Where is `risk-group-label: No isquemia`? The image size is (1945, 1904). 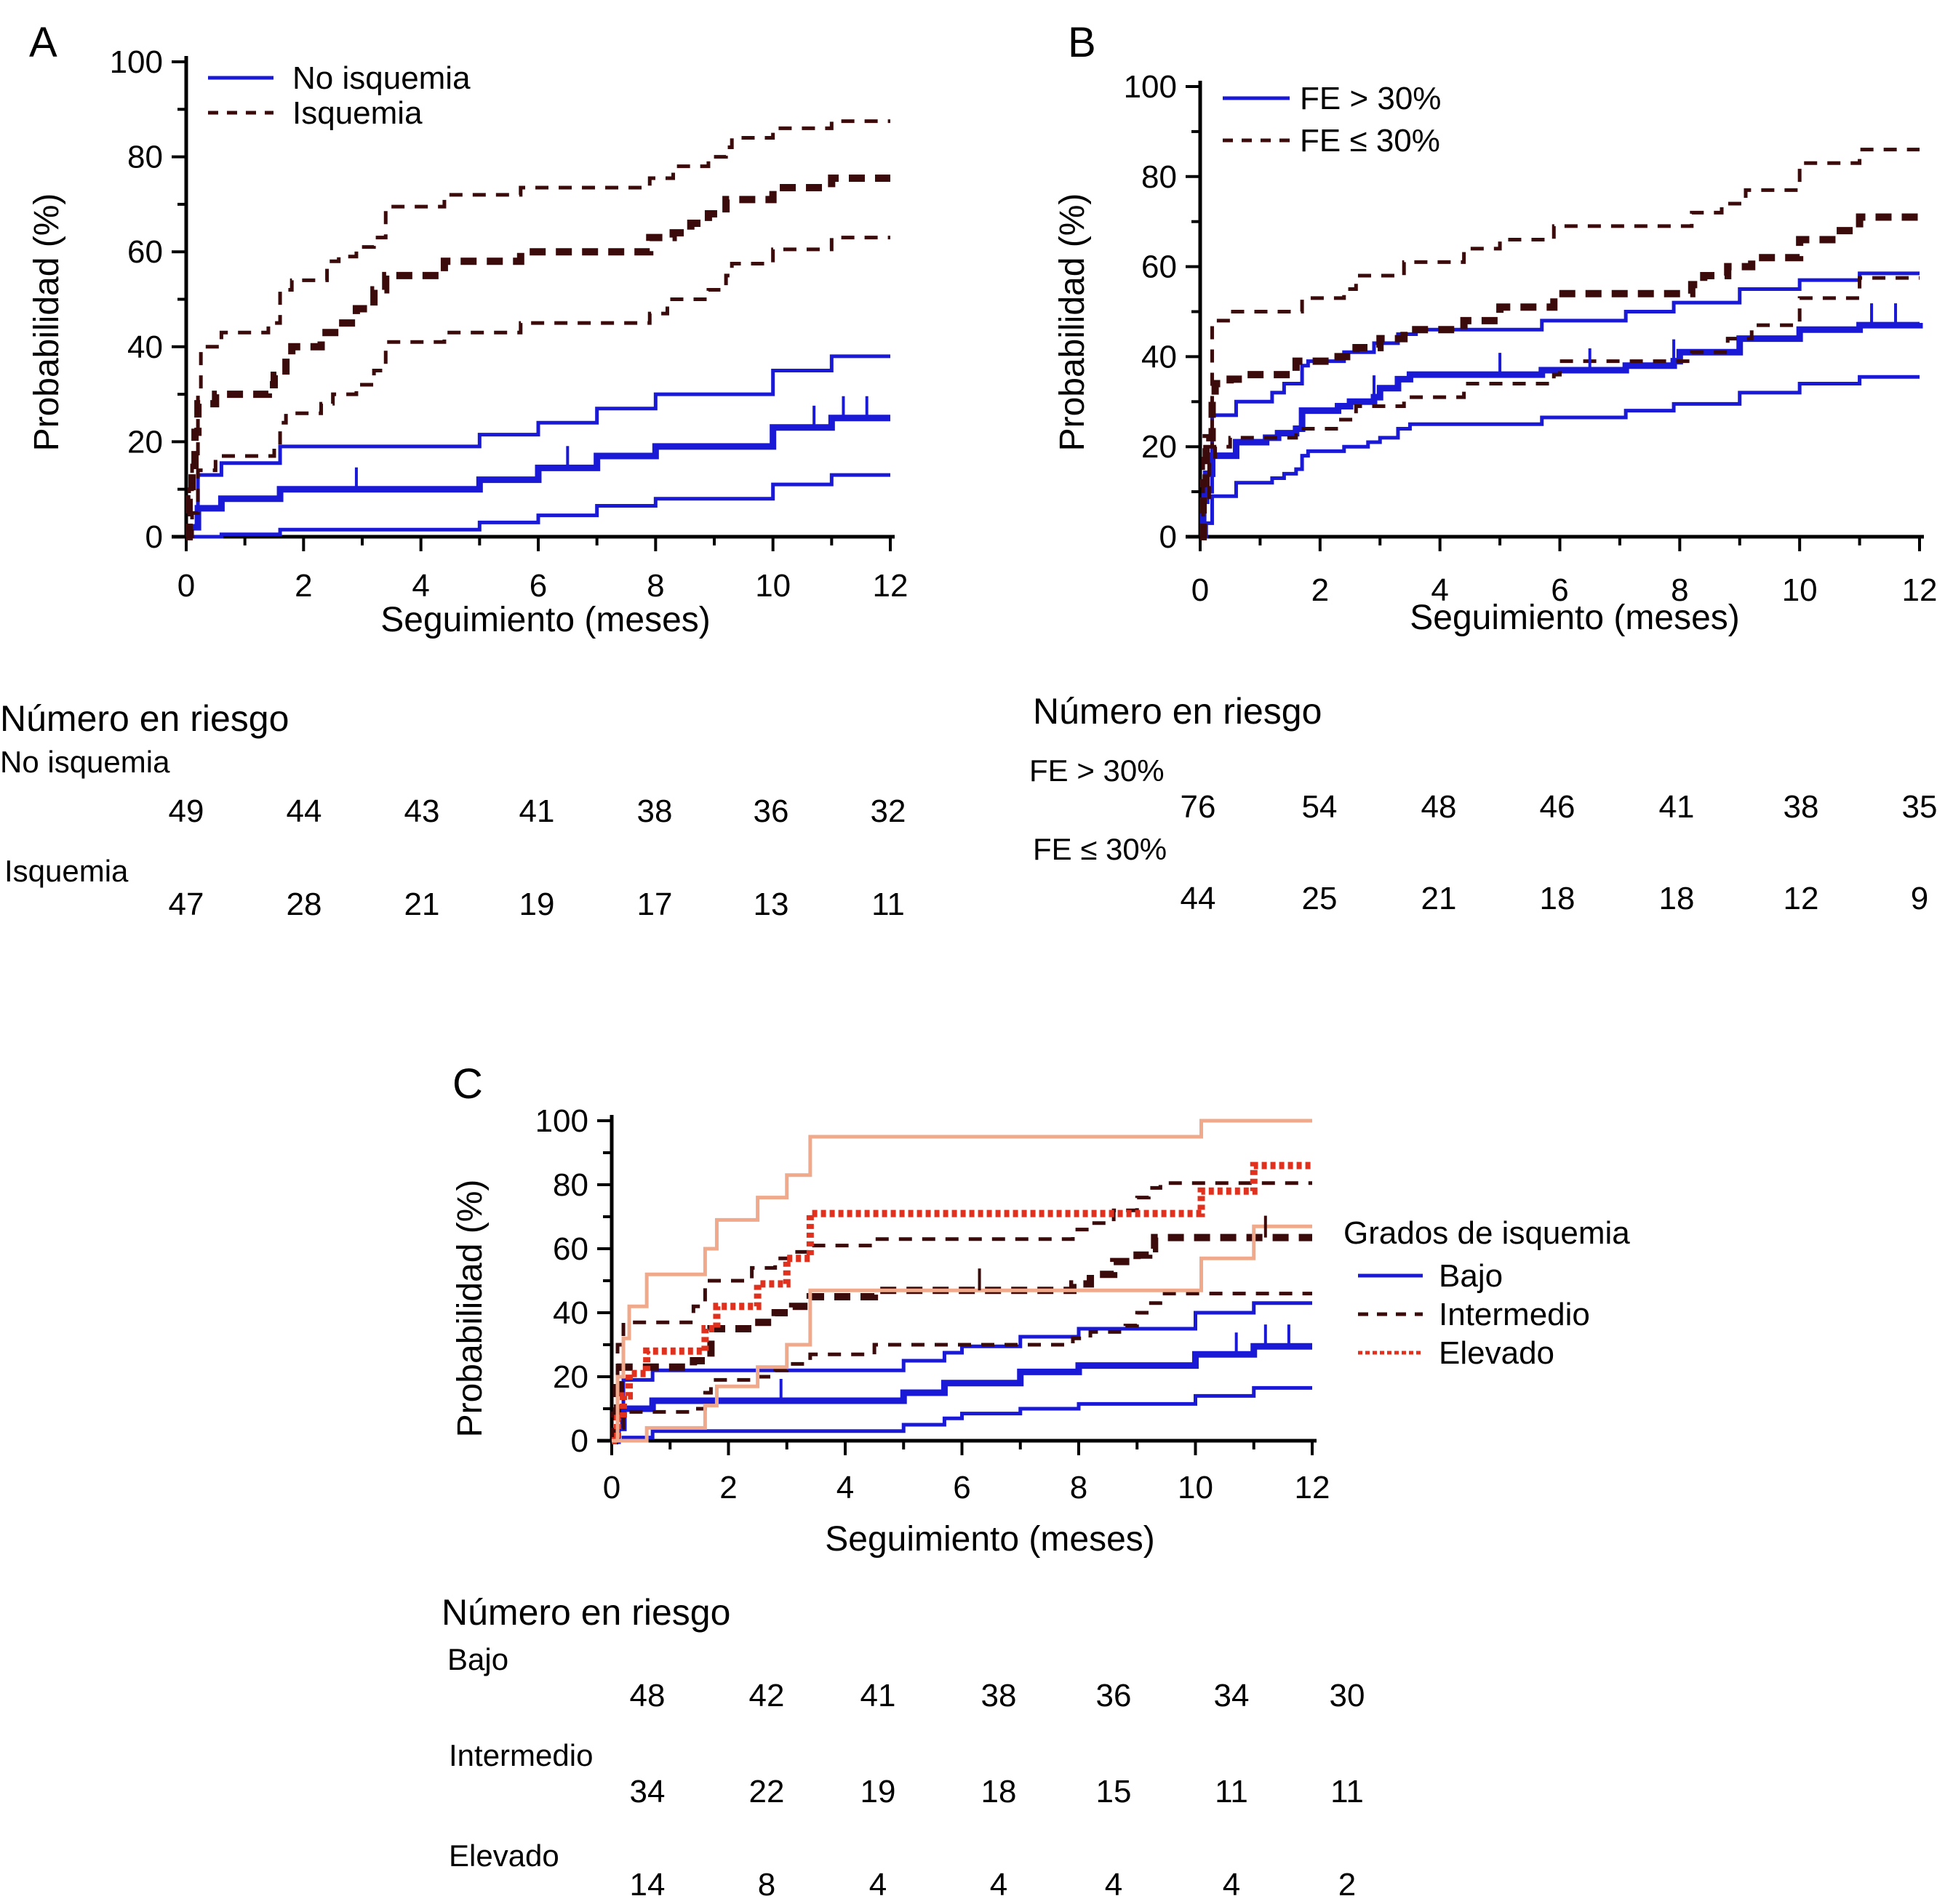 risk-group-label: No isquemia is located at coordinates (85, 762).